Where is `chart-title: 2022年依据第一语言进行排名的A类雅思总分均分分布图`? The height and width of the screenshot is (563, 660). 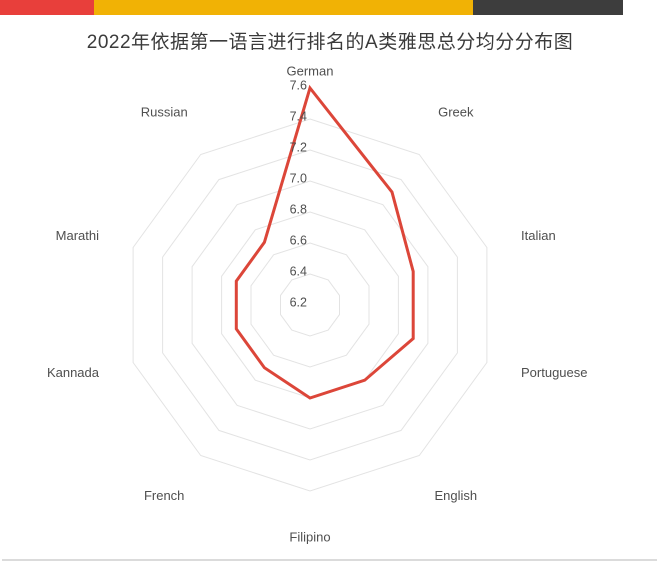
chart-title: 2022年依据第一语言进行排名的A类雅思总分均分分布图 is located at coordinates (330, 42).